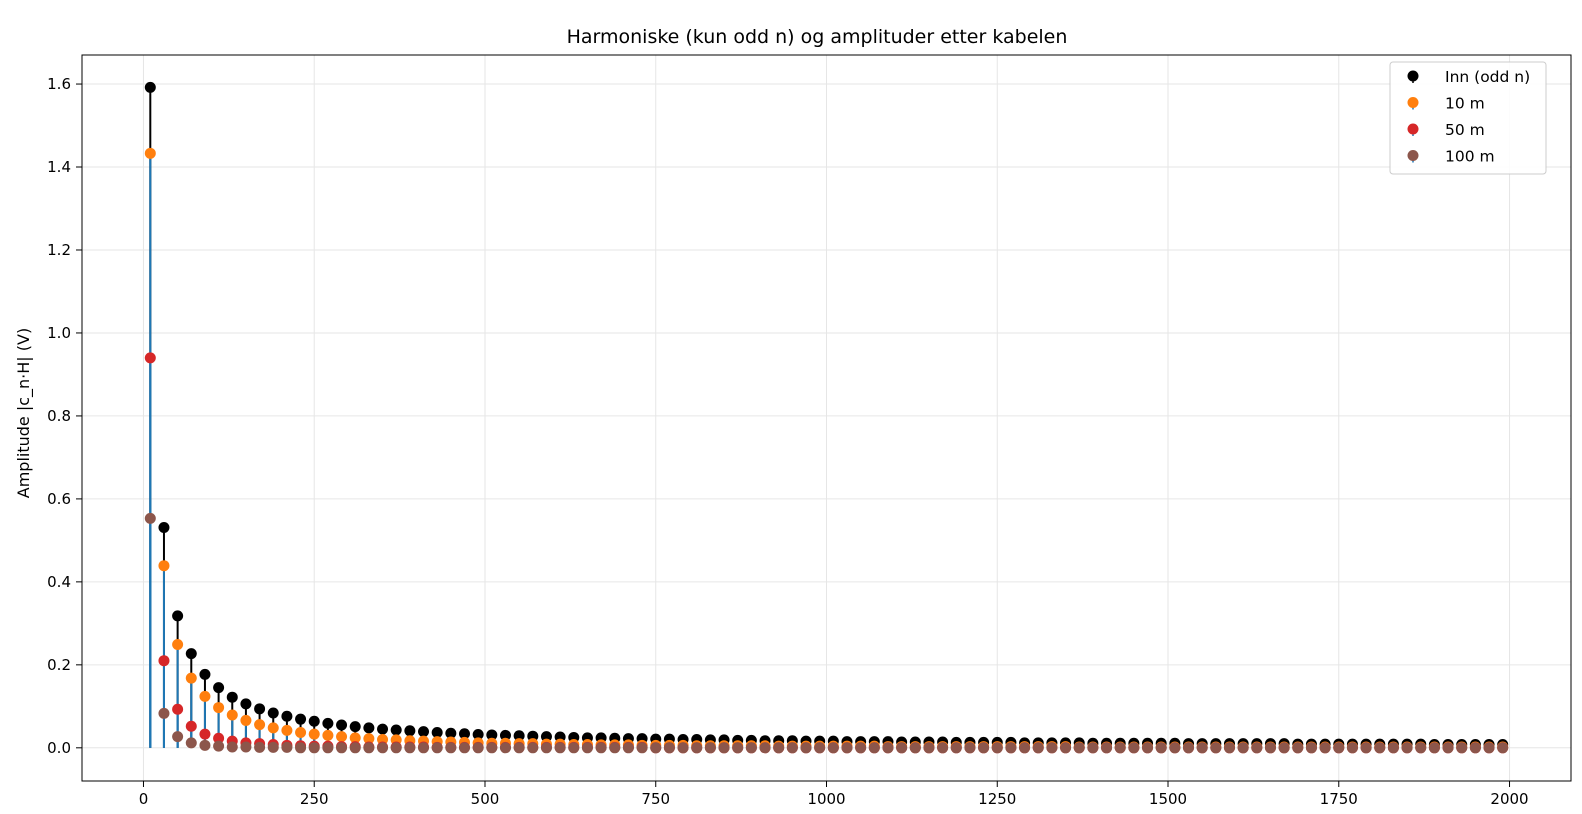 The width and height of the screenshot is (1582, 814). I want to click on legend-box, so click(1468, 118).